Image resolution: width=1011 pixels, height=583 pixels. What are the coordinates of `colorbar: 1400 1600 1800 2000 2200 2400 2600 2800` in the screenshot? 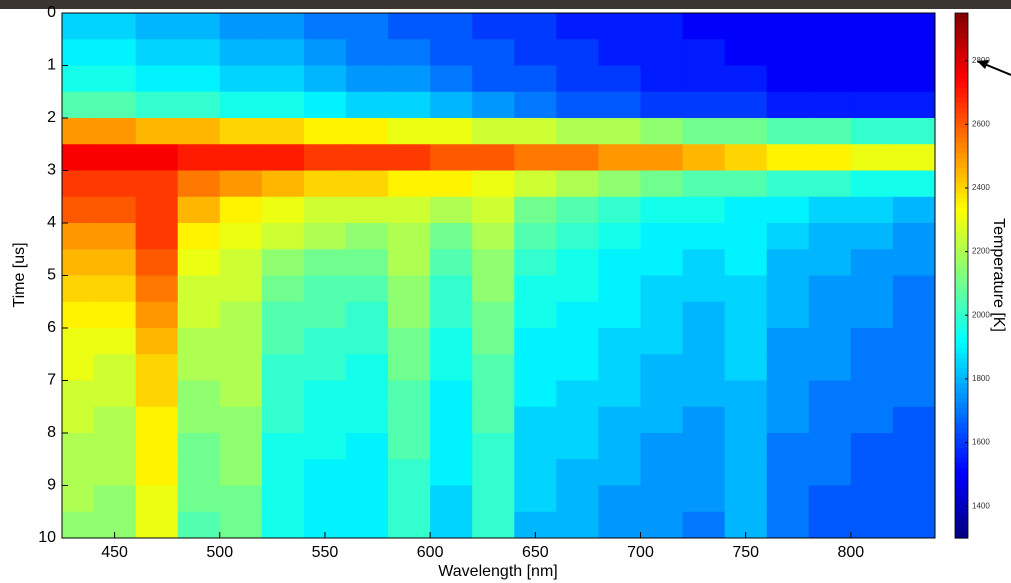 It's located at (972, 275).